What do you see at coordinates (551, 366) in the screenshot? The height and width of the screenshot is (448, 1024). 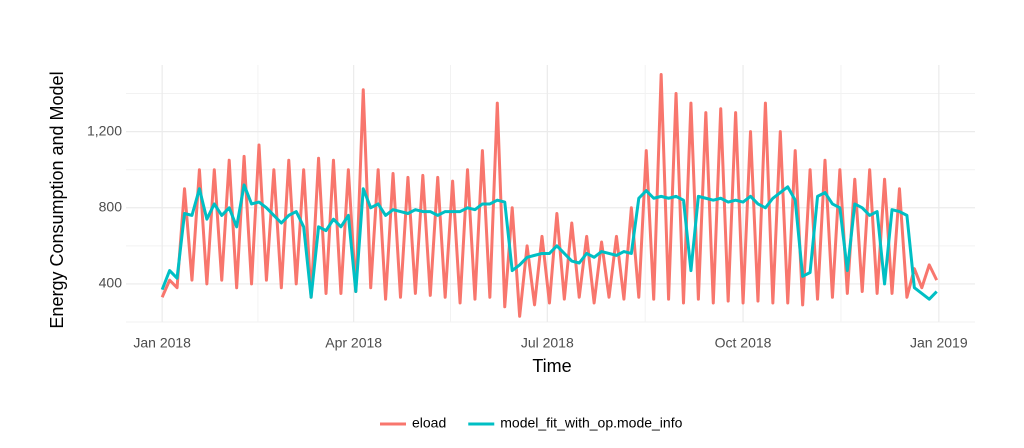 I see `x-axis-title: Time` at bounding box center [551, 366].